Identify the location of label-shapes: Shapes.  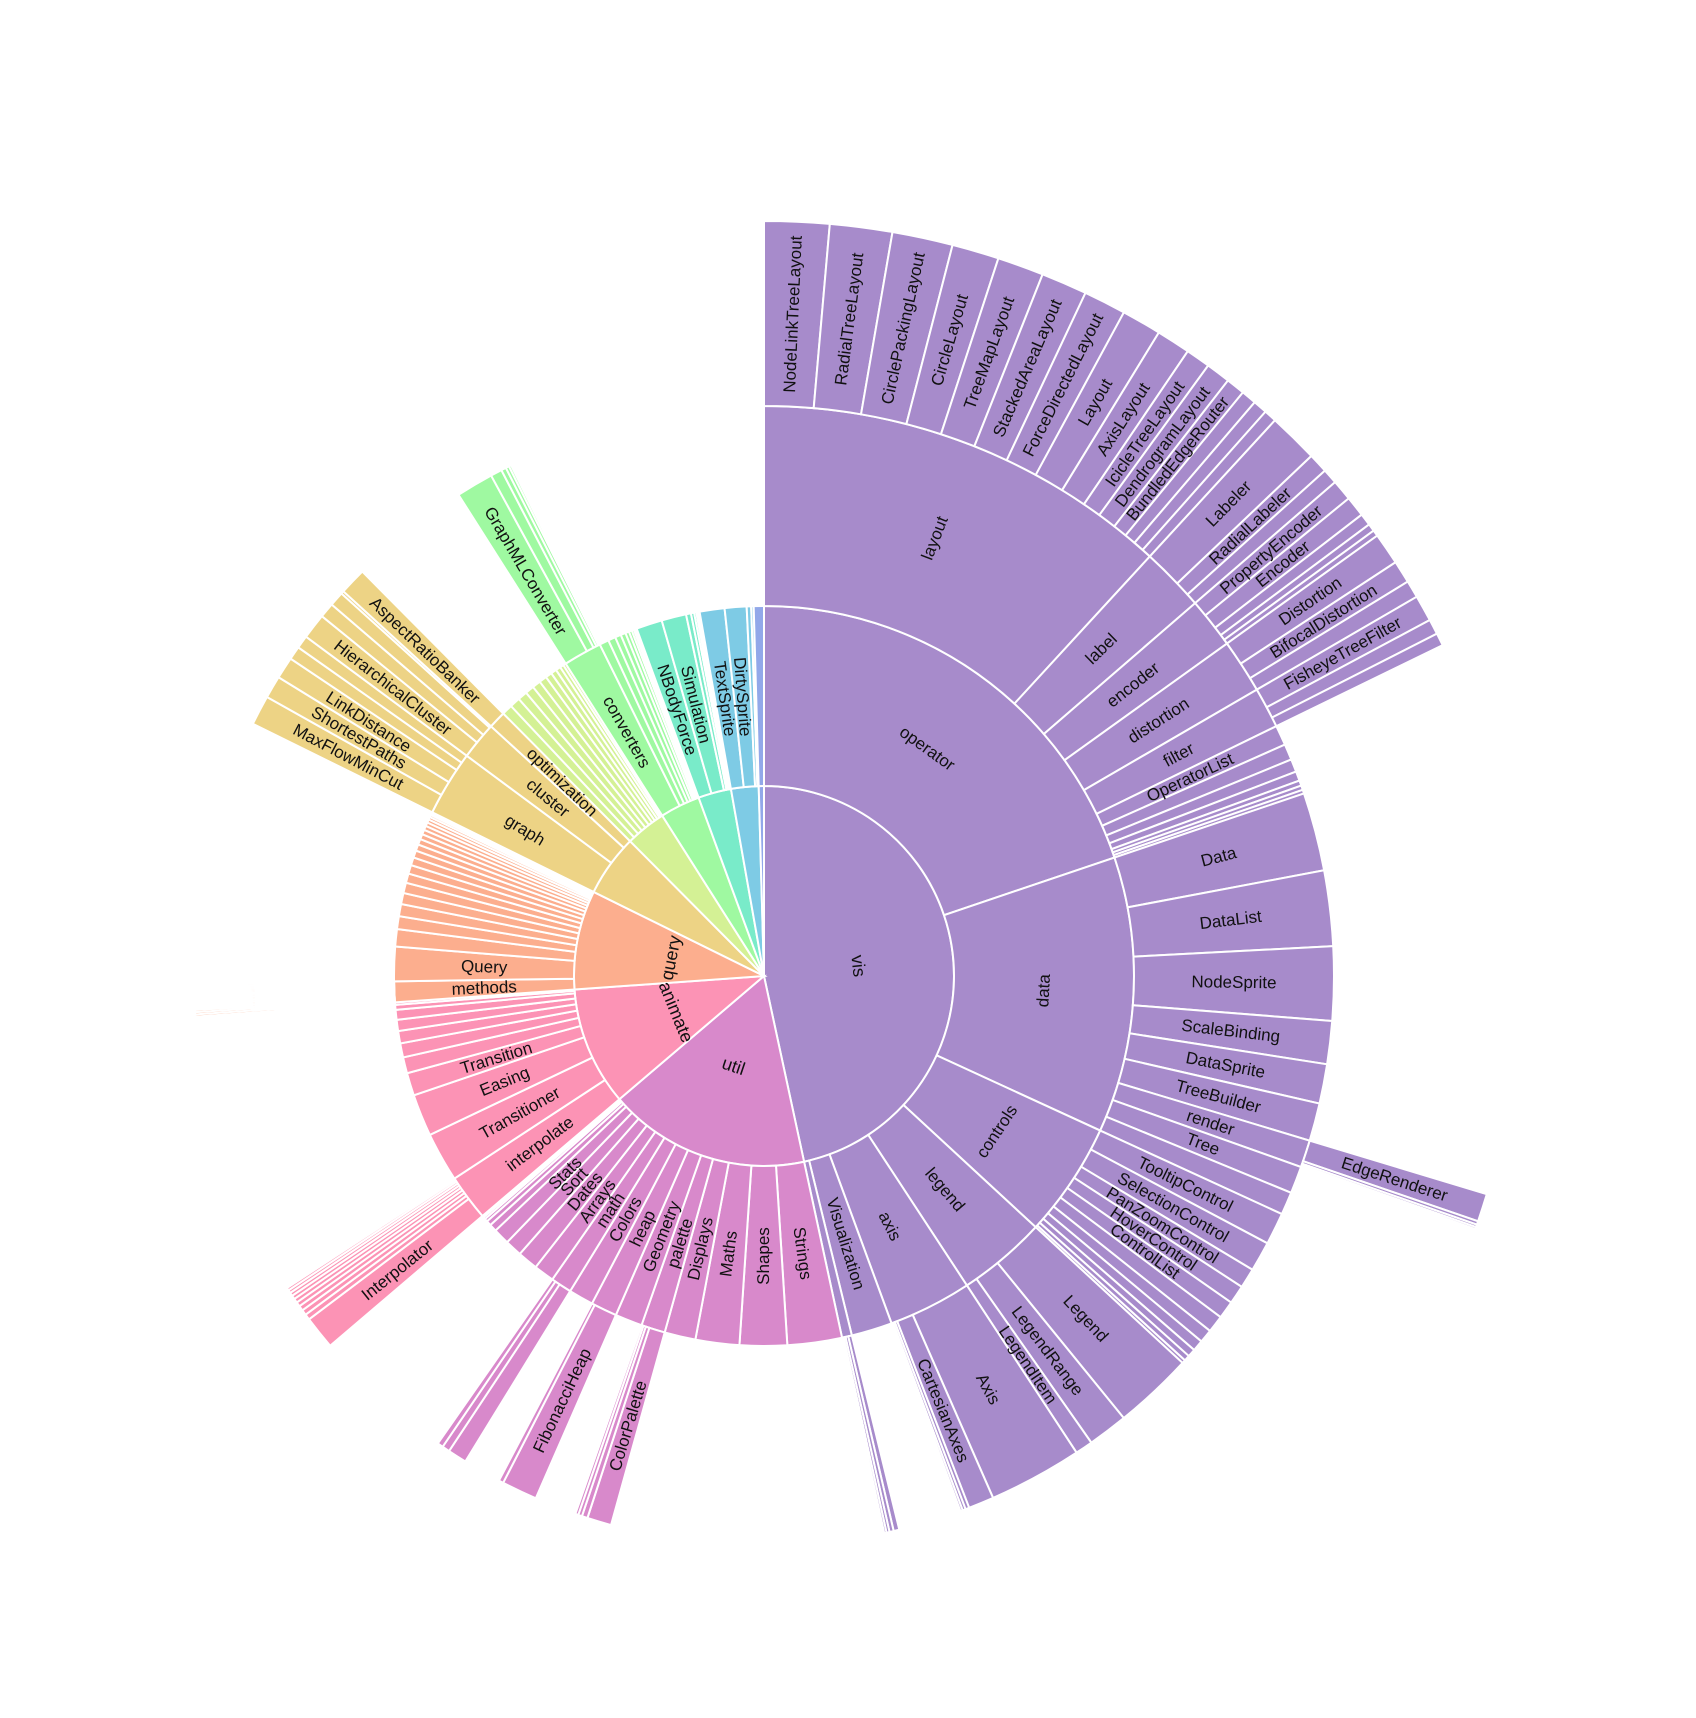
(763, 1256).